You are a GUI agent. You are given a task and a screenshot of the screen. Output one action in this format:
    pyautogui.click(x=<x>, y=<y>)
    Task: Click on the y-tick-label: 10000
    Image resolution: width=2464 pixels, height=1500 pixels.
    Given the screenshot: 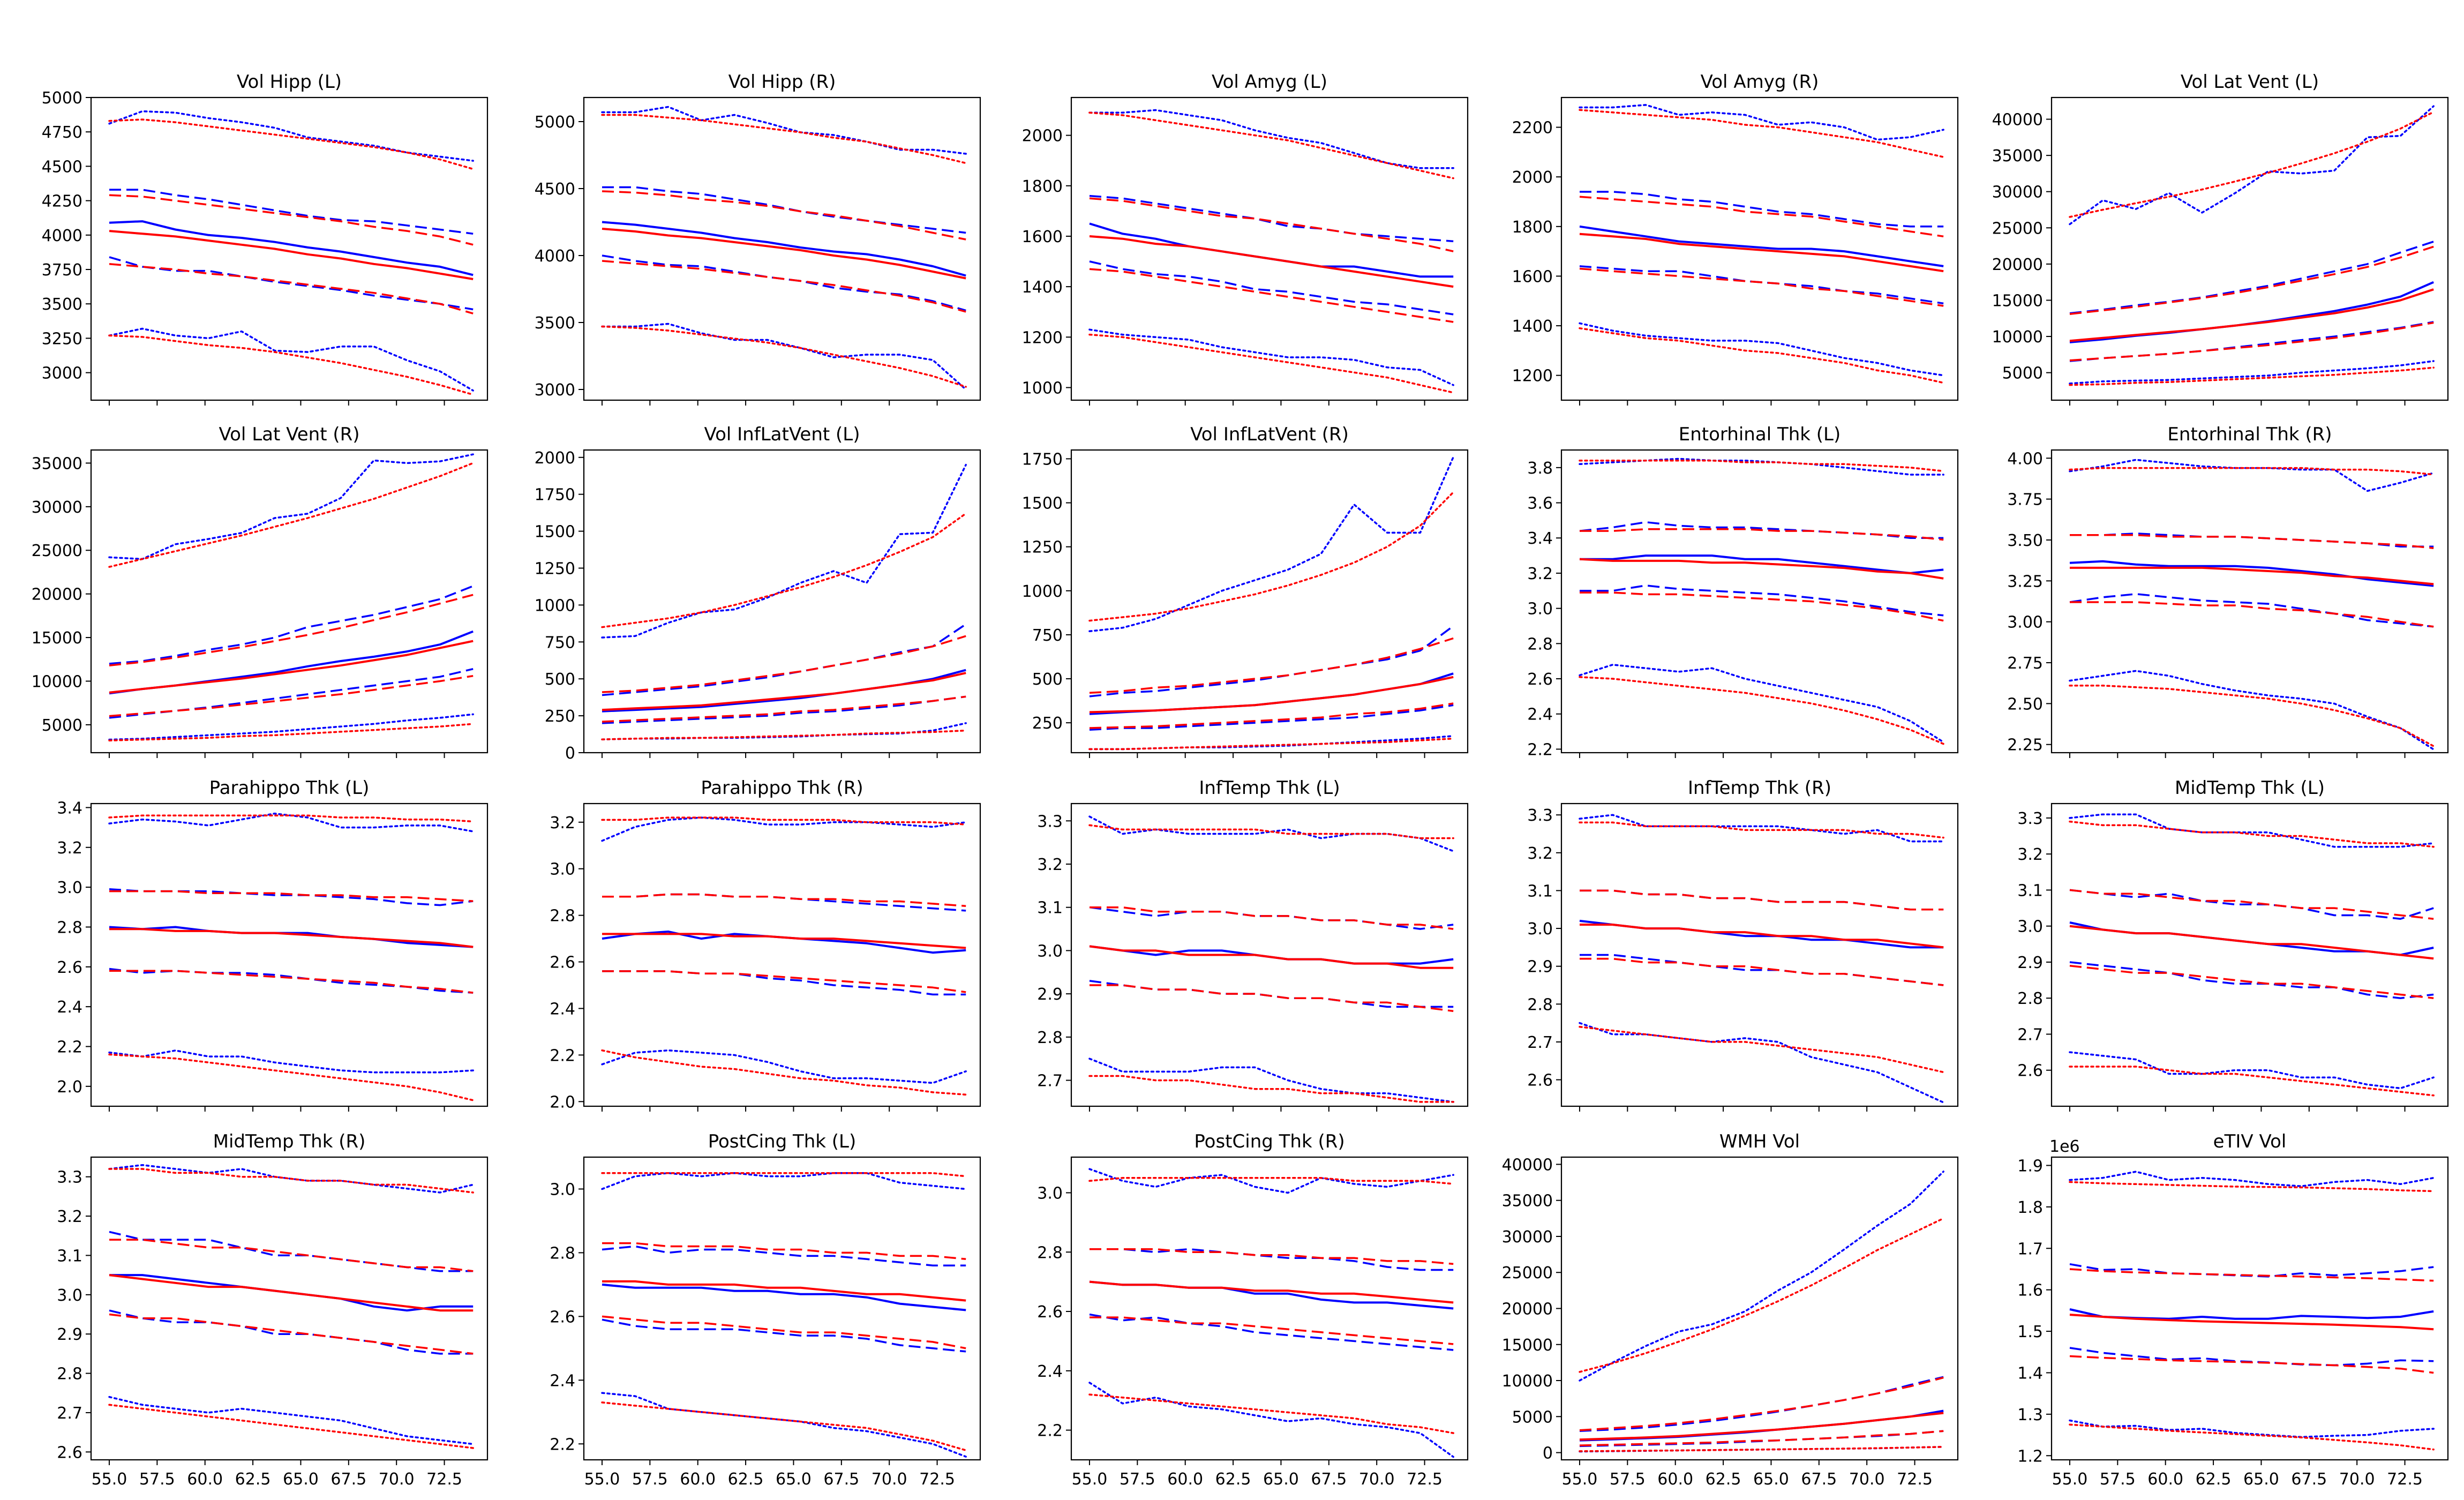 What is the action you would take?
    pyautogui.click(x=1527, y=1381)
    